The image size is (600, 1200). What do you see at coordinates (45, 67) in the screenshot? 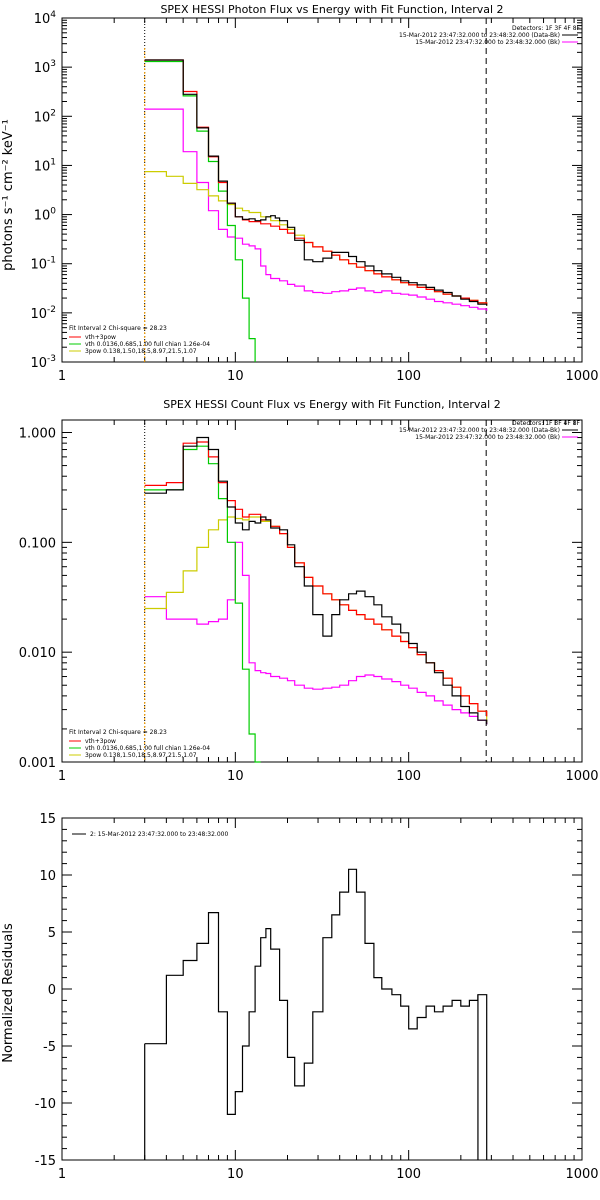
I see `y-tick-label: 10³` at bounding box center [45, 67].